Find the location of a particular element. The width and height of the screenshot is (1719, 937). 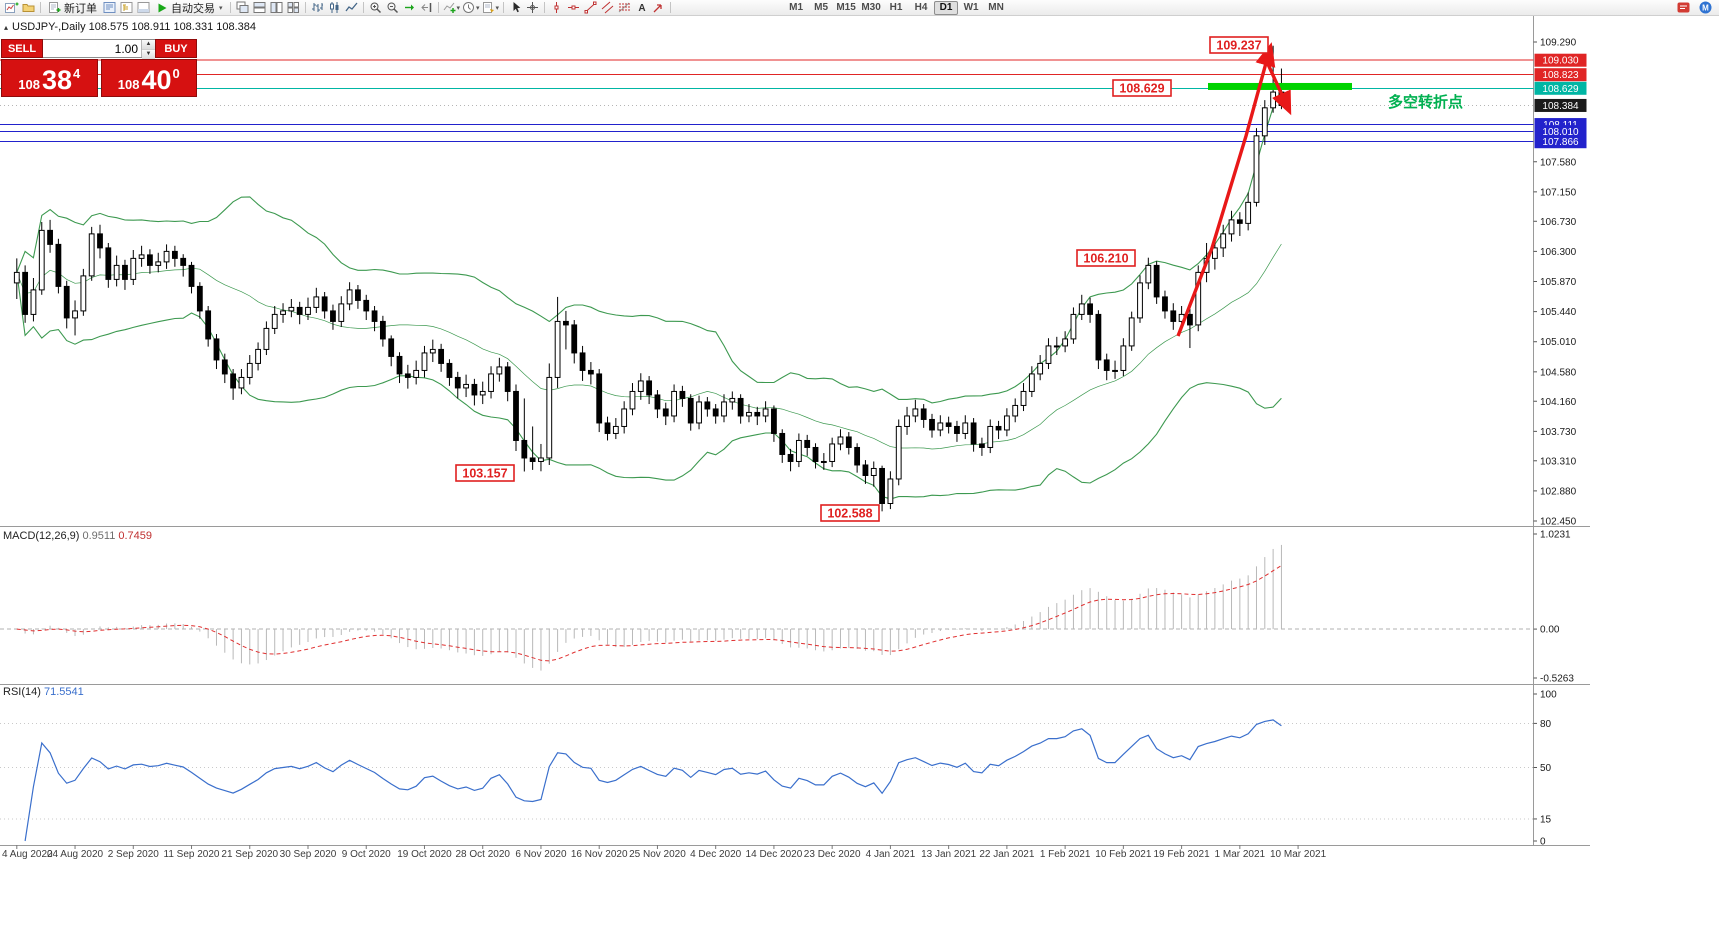

price-label-annotation: 108.629 is located at coordinates (1142, 88).